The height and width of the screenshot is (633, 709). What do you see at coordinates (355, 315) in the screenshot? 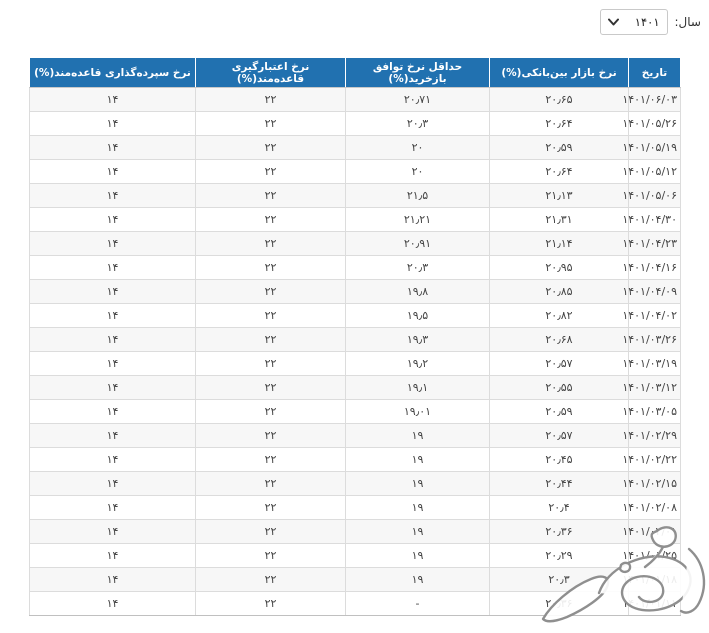
I see `table-row: ۱۴۰۱/۰۴/۰۲ ۲۰٫۸۲ ۱۹٫۵ ۲۲ ۱۴` at bounding box center [355, 315].